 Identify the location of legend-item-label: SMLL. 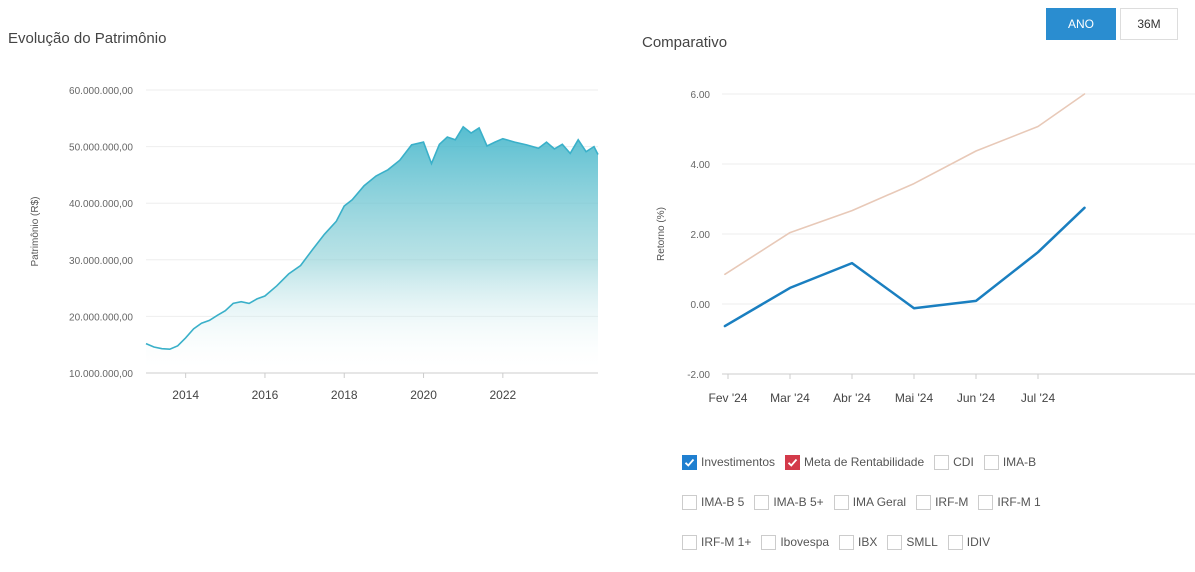
(922, 542).